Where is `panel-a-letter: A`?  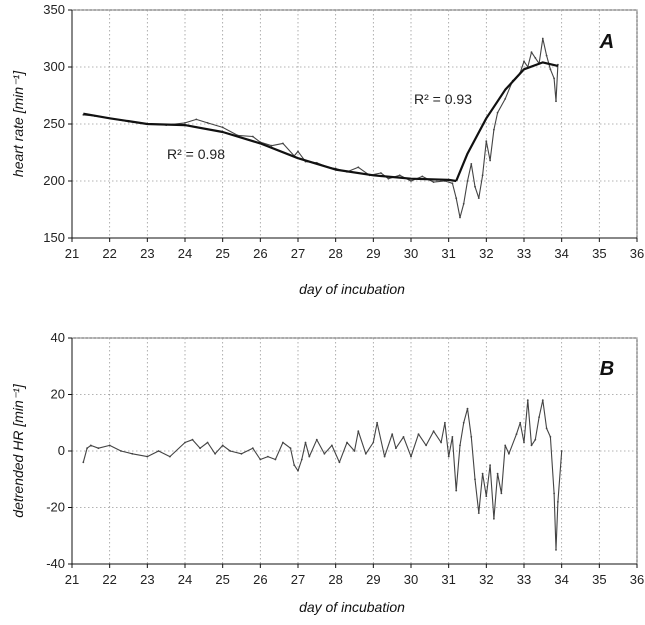 panel-a-letter: A is located at coordinates (606, 42).